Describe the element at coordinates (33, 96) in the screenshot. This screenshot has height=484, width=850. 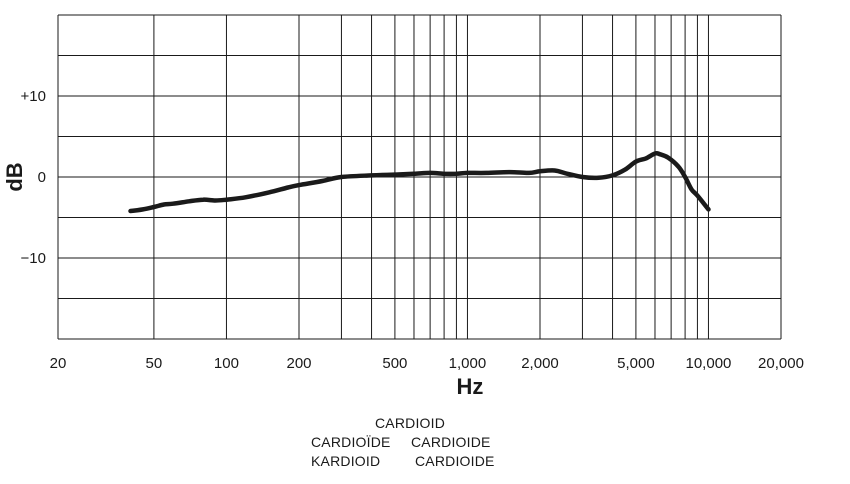
I see `y-tick-label: +10` at that location.